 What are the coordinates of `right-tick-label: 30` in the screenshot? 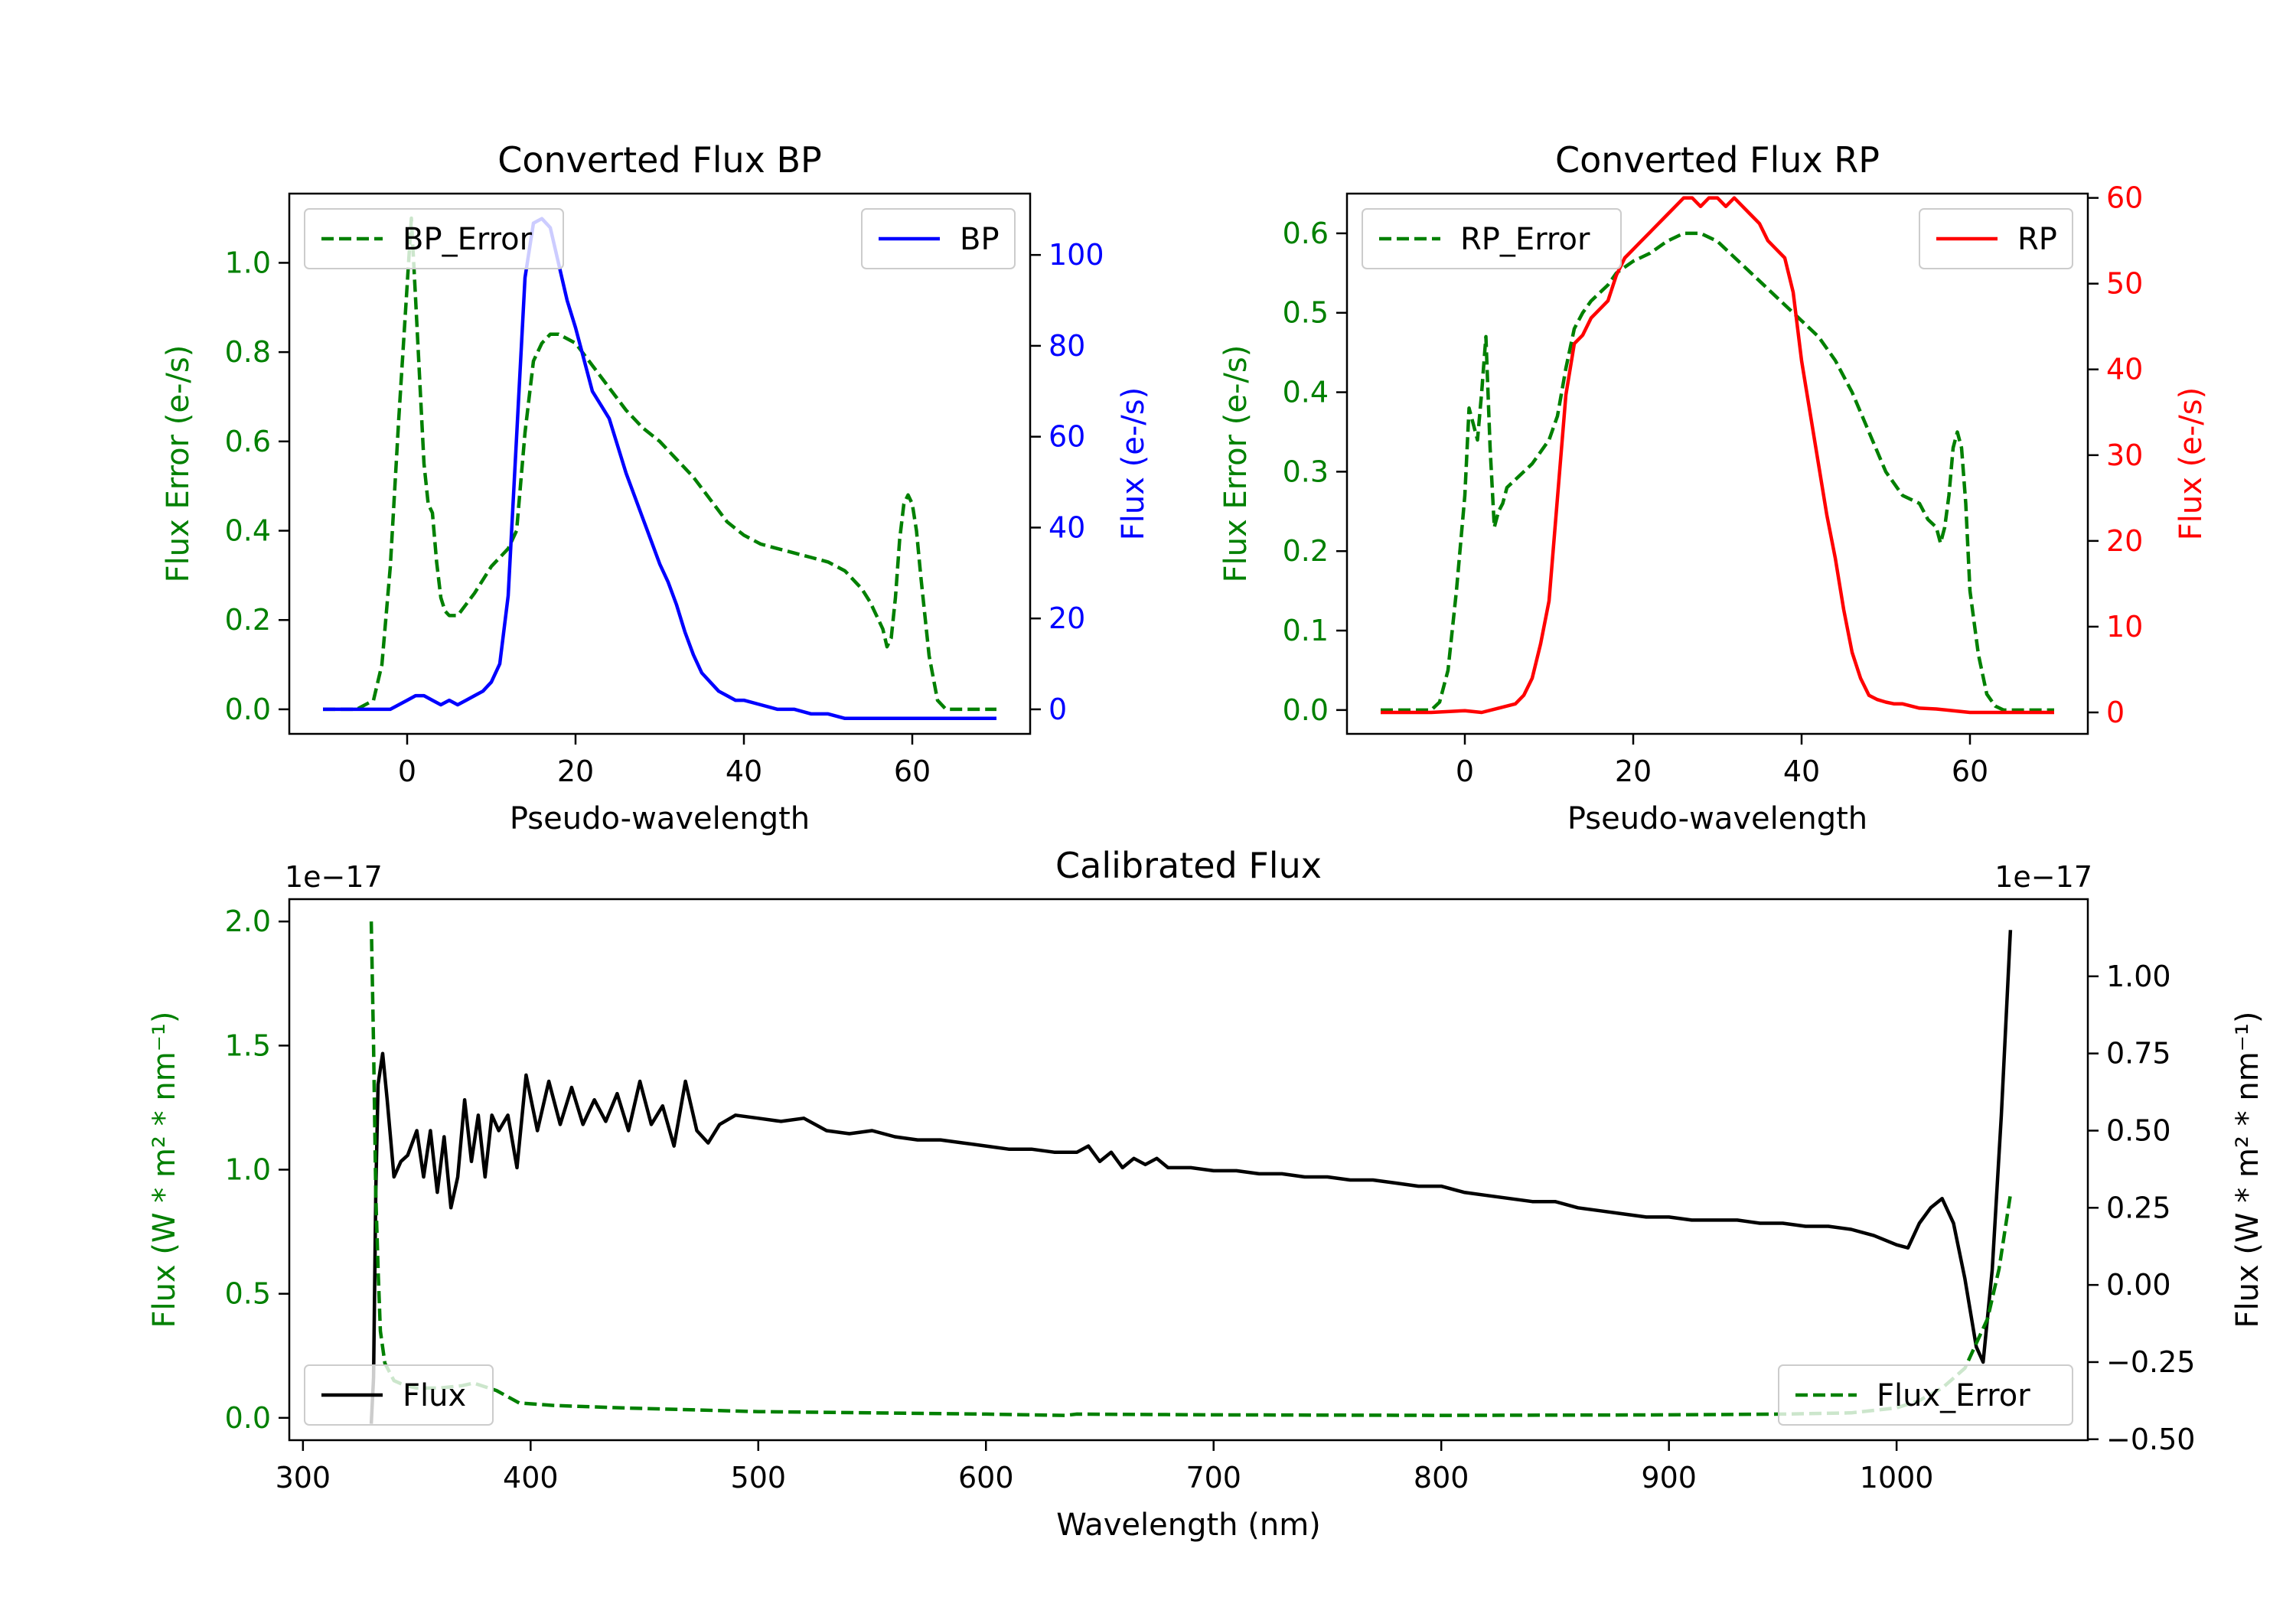 It's located at (2124, 455).